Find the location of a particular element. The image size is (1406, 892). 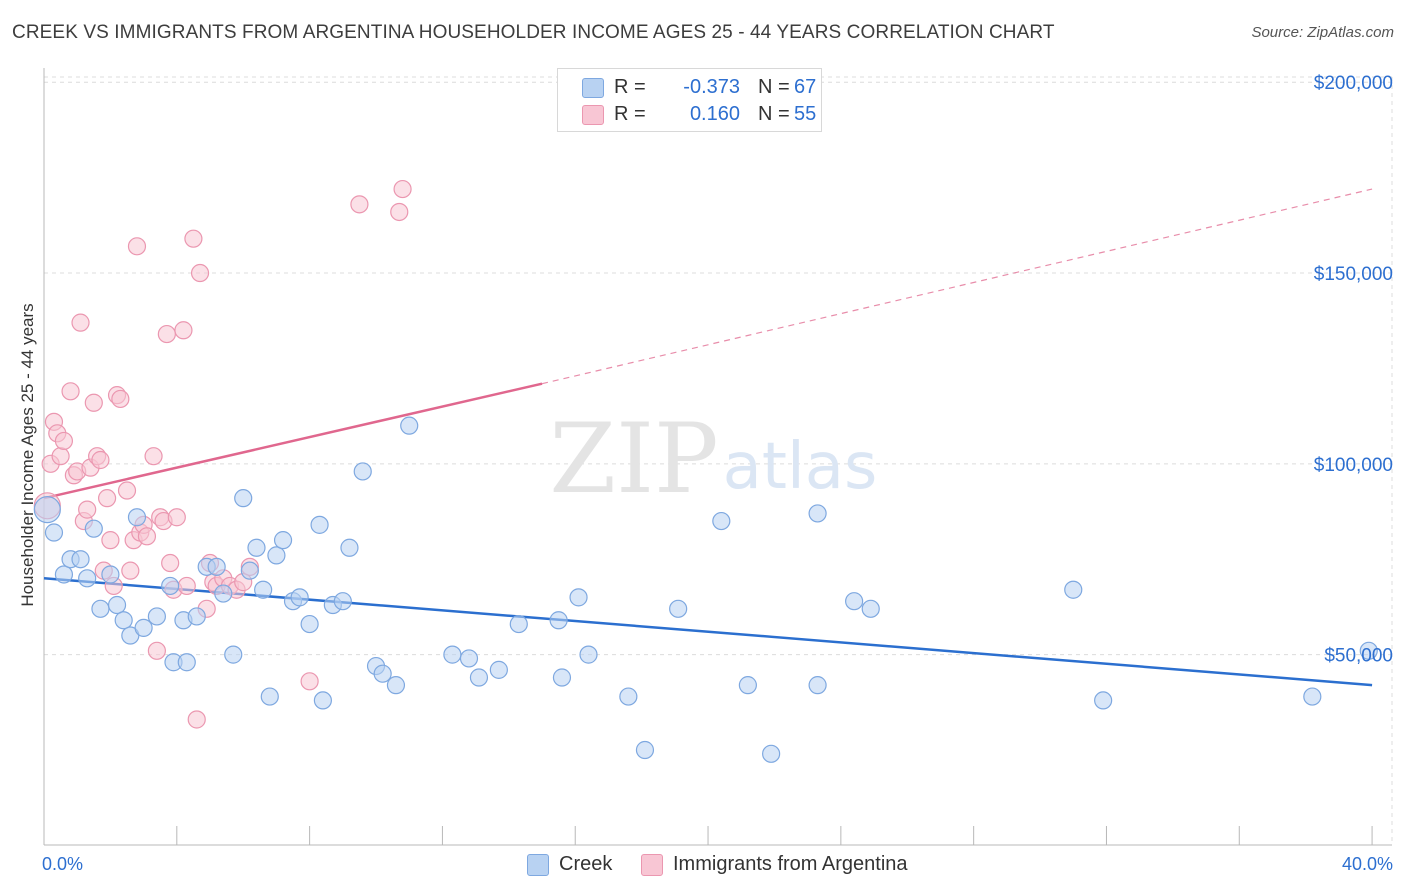

series-legend-label: Immigrants from Argentina is located at coordinates (790, 864).